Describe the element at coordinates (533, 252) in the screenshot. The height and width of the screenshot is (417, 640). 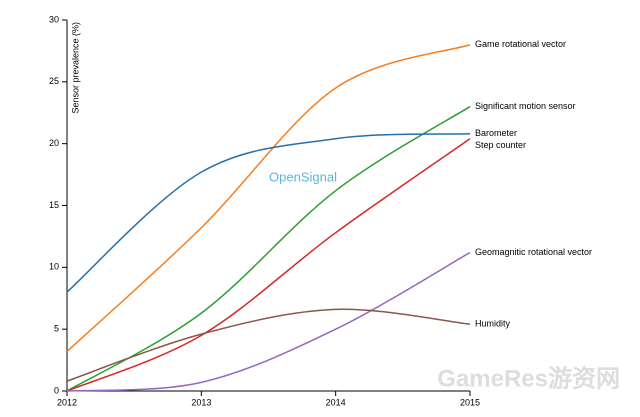
I see `series-label: Geomagnitic rotational vector` at that location.